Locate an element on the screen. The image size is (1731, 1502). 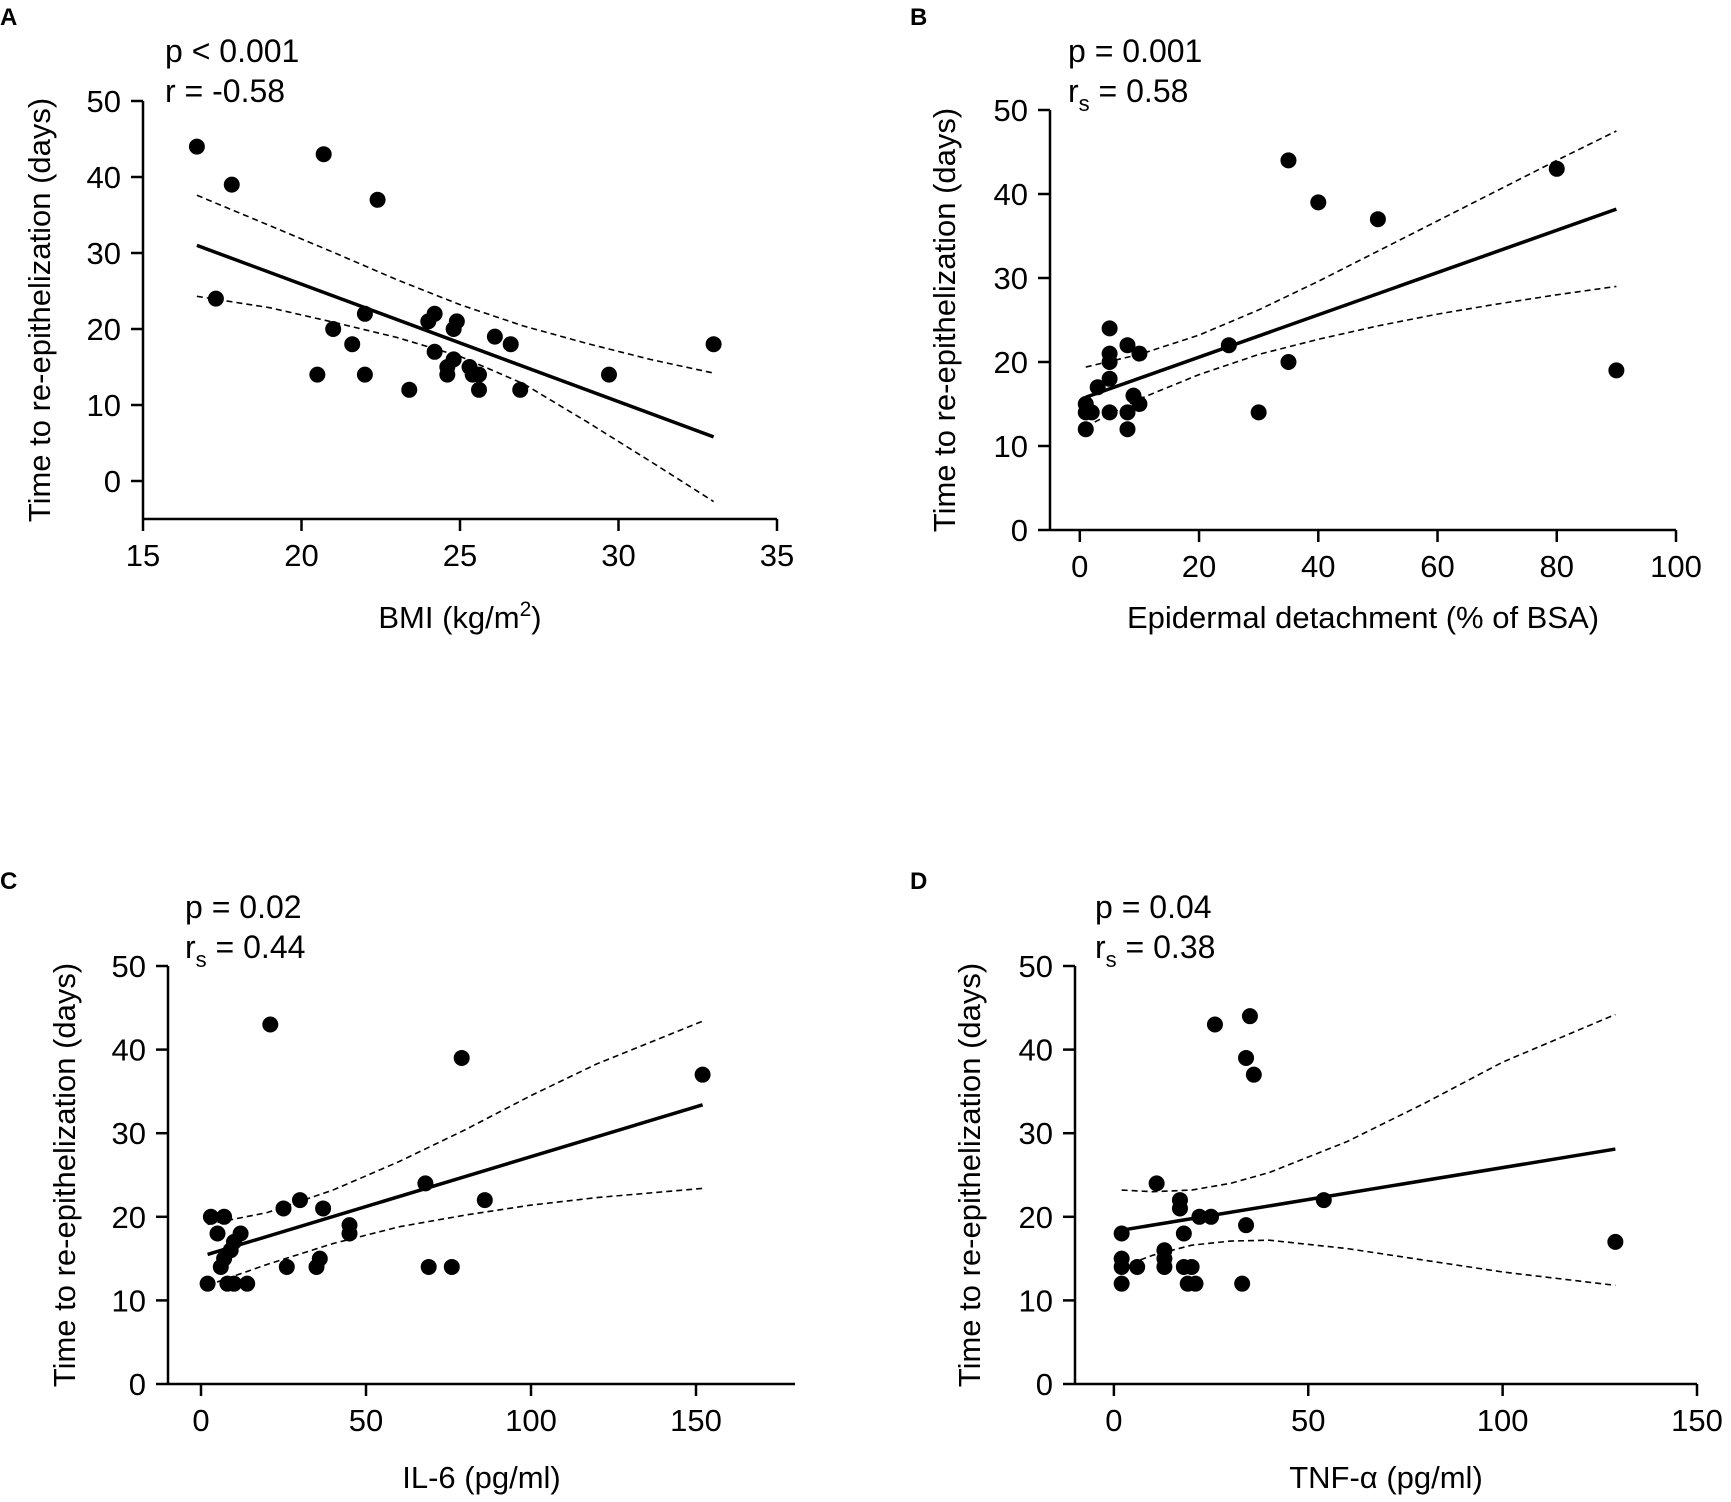
y-tick-label: 40 is located at coordinates (1036, 1050).